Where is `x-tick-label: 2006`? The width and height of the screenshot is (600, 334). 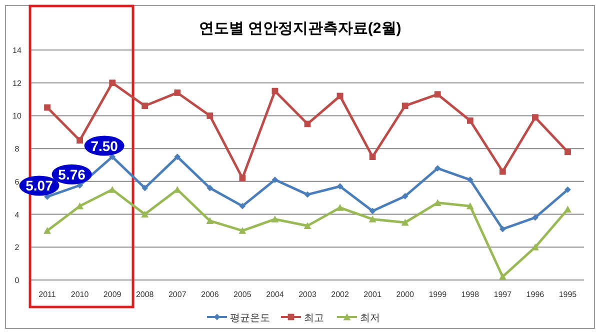
x-tick-label: 2006 is located at coordinates (210, 294).